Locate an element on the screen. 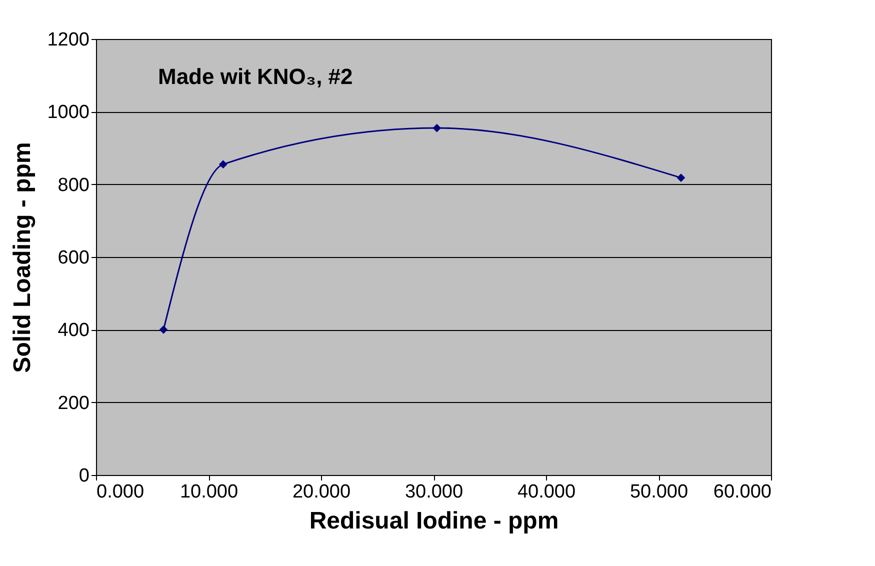  x-tick-label: 10.000 is located at coordinates (209, 492).